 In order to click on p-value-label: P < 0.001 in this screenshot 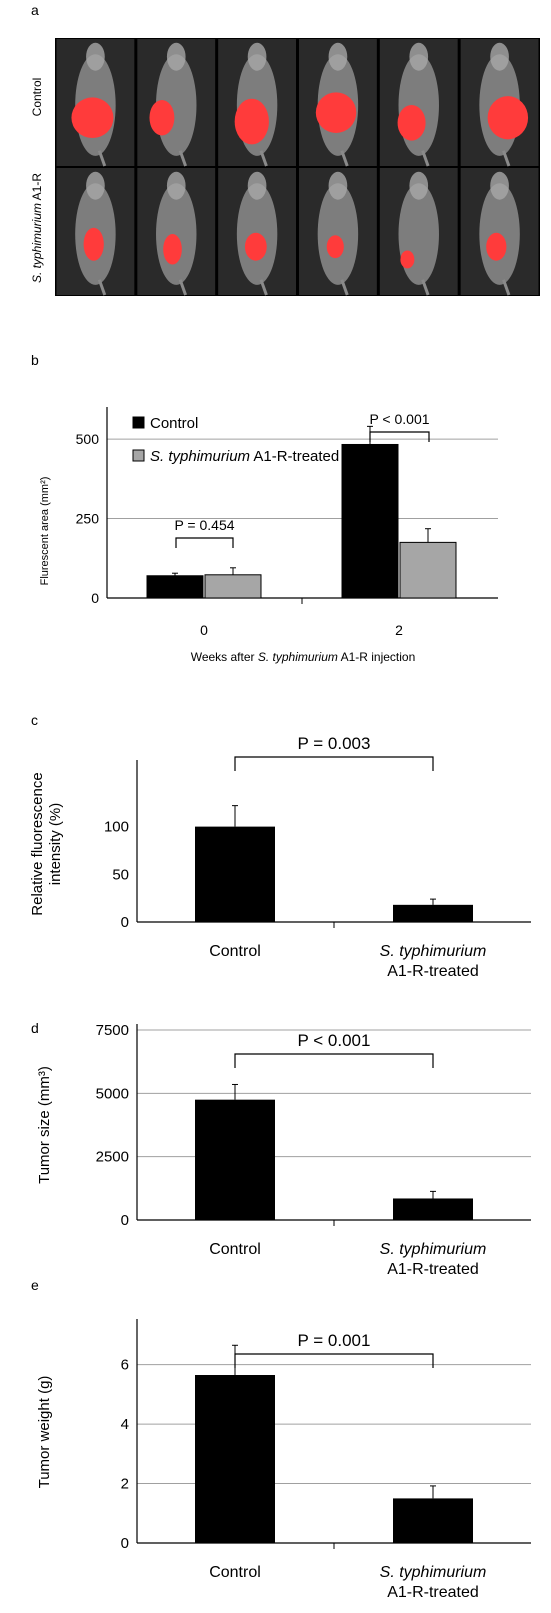, I will do `click(334, 1040)`.